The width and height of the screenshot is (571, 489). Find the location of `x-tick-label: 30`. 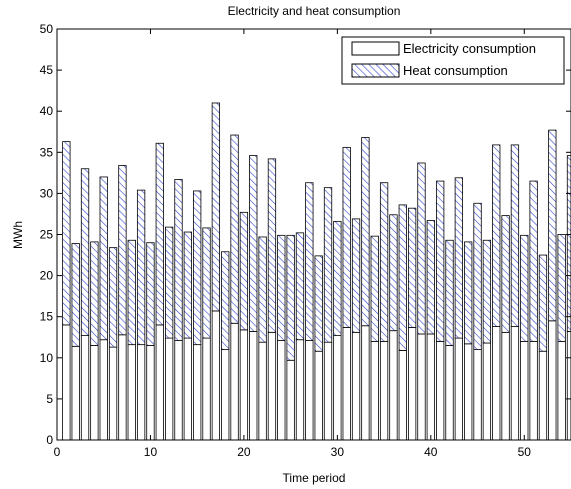

x-tick-label: 30 is located at coordinates (338, 452).